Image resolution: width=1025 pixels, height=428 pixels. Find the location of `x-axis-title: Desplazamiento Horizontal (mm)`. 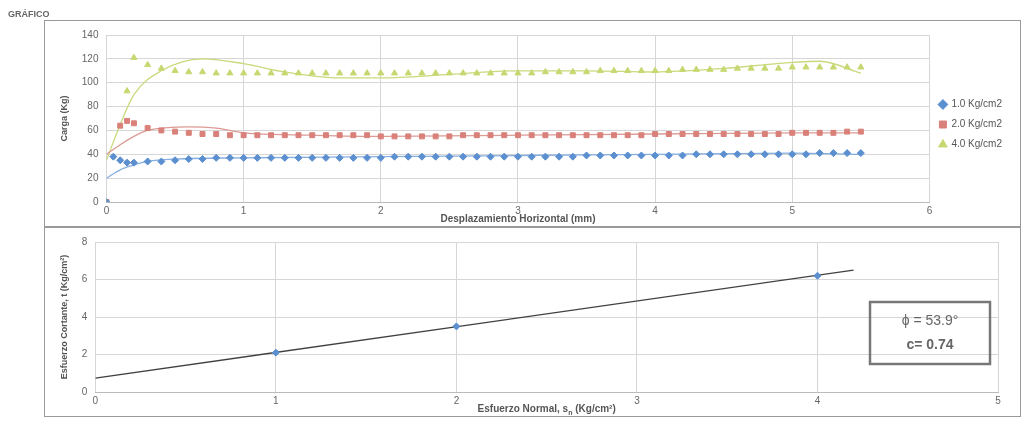

x-axis-title: Desplazamiento Horizontal (mm) is located at coordinates (518, 218).